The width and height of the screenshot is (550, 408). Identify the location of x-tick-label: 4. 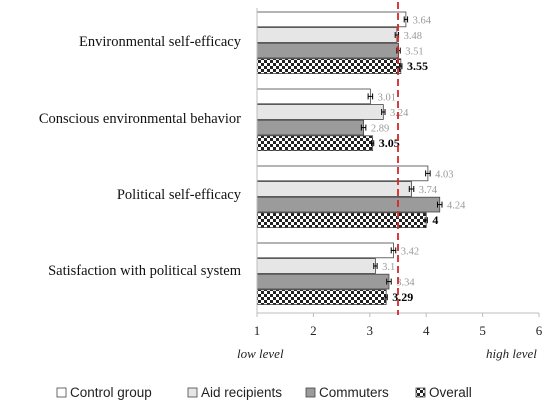
(426, 330).